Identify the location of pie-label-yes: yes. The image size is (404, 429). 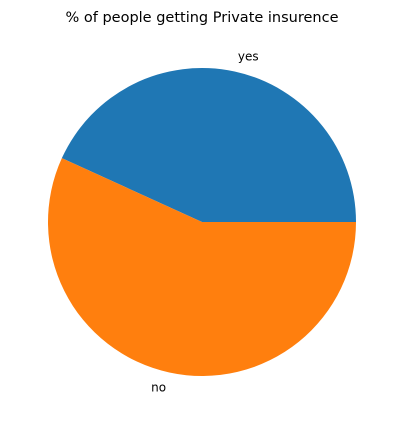
(248, 56).